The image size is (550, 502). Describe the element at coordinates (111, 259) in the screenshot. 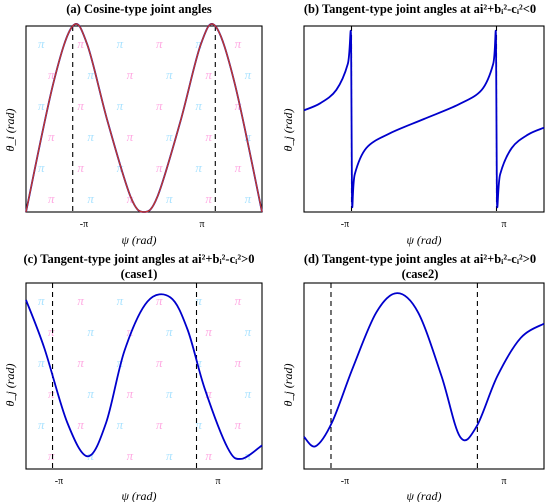

I see `chart-title-main: (c) Tangent-type joint angles at a` at that location.